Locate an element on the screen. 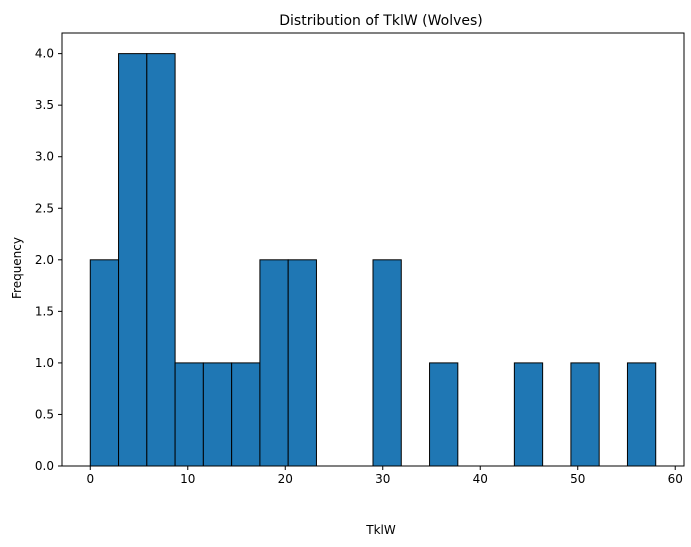 Image resolution: width=691 pixels, height=547 pixels. x-tick-label-0: 0 is located at coordinates (90, 479).